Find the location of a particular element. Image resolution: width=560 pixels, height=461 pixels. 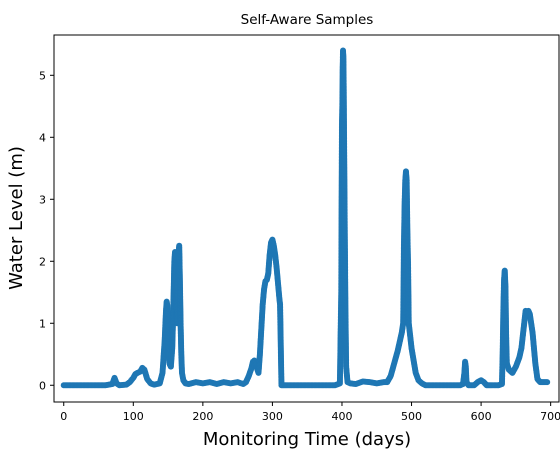

y-tick-label: 5 is located at coordinates (42, 75).